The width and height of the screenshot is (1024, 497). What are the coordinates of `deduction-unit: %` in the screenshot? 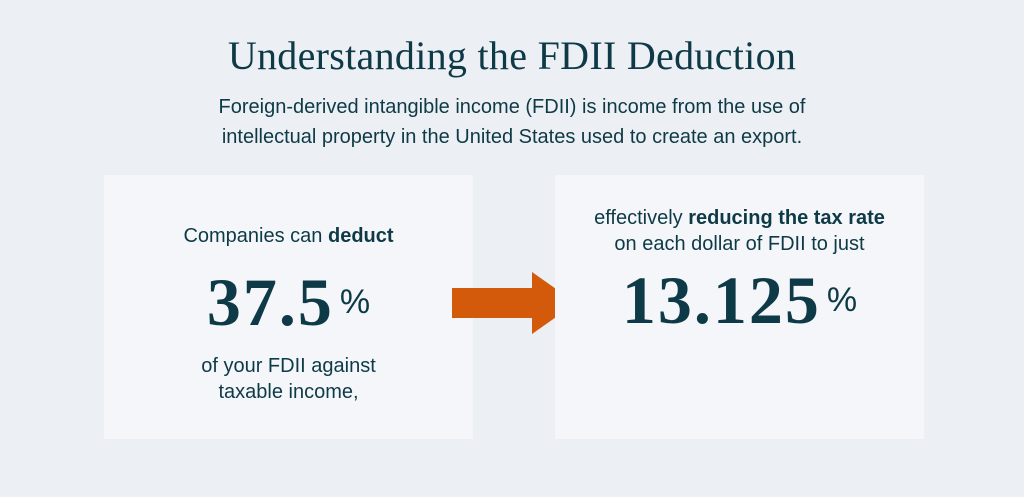 It's located at (355, 302).